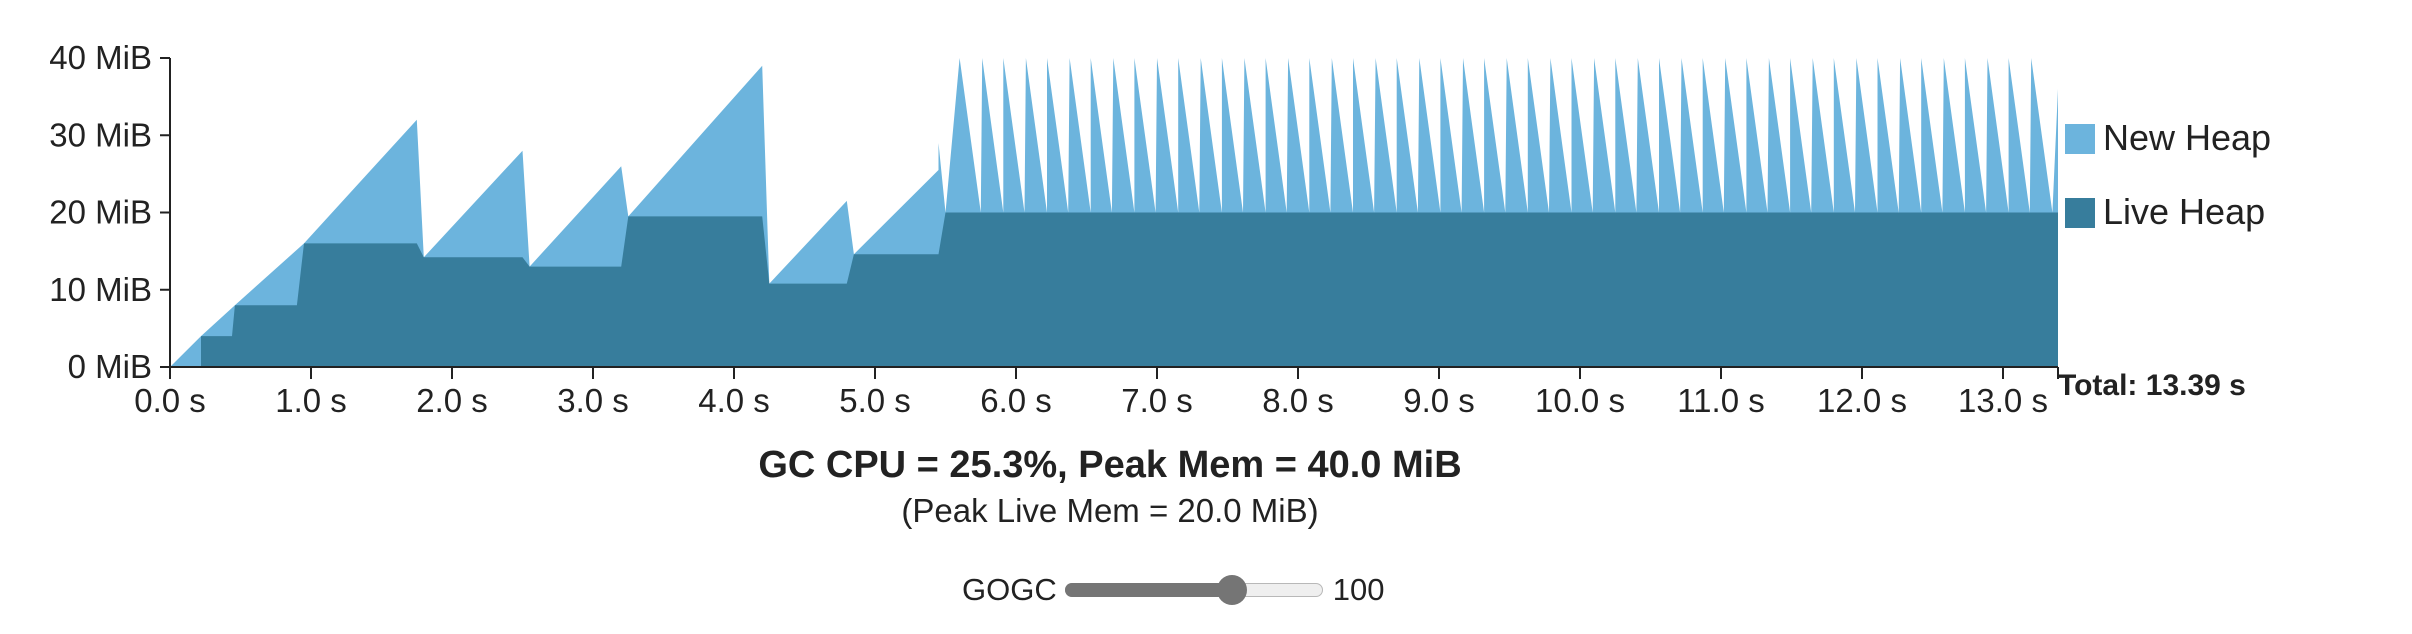 The image size is (2412, 634). Describe the element at coordinates (1232, 590) in the screenshot. I see `slider-thumb` at that location.